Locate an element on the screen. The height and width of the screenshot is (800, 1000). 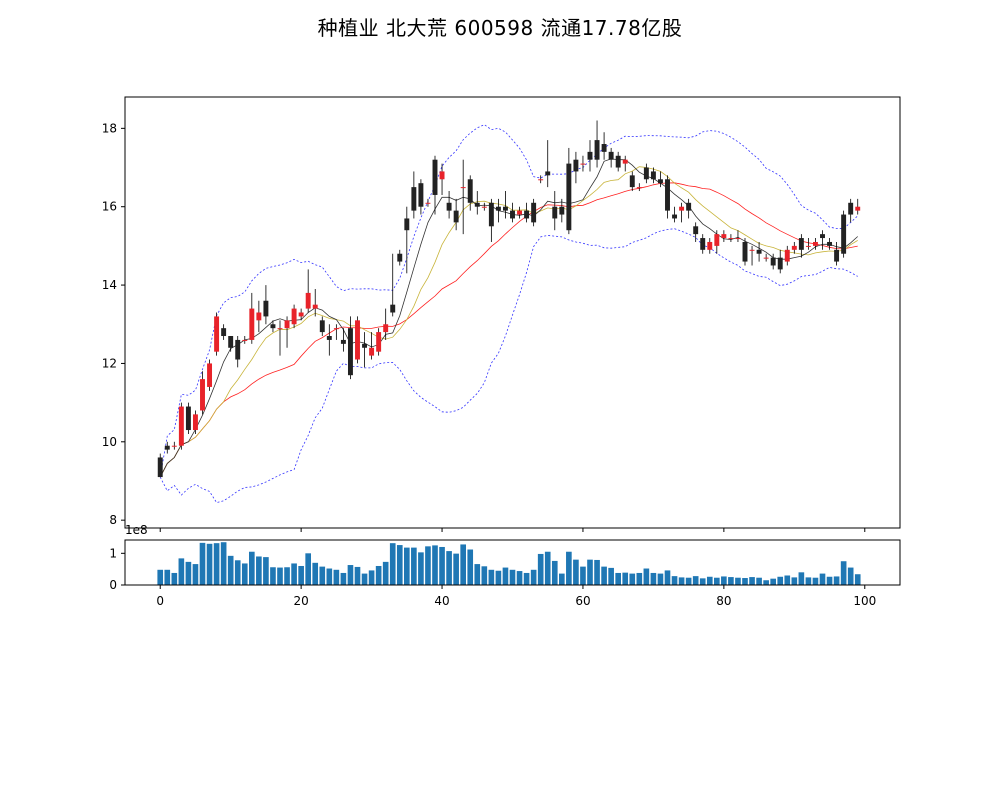
x-tick-label: 100 is located at coordinates (864, 601).